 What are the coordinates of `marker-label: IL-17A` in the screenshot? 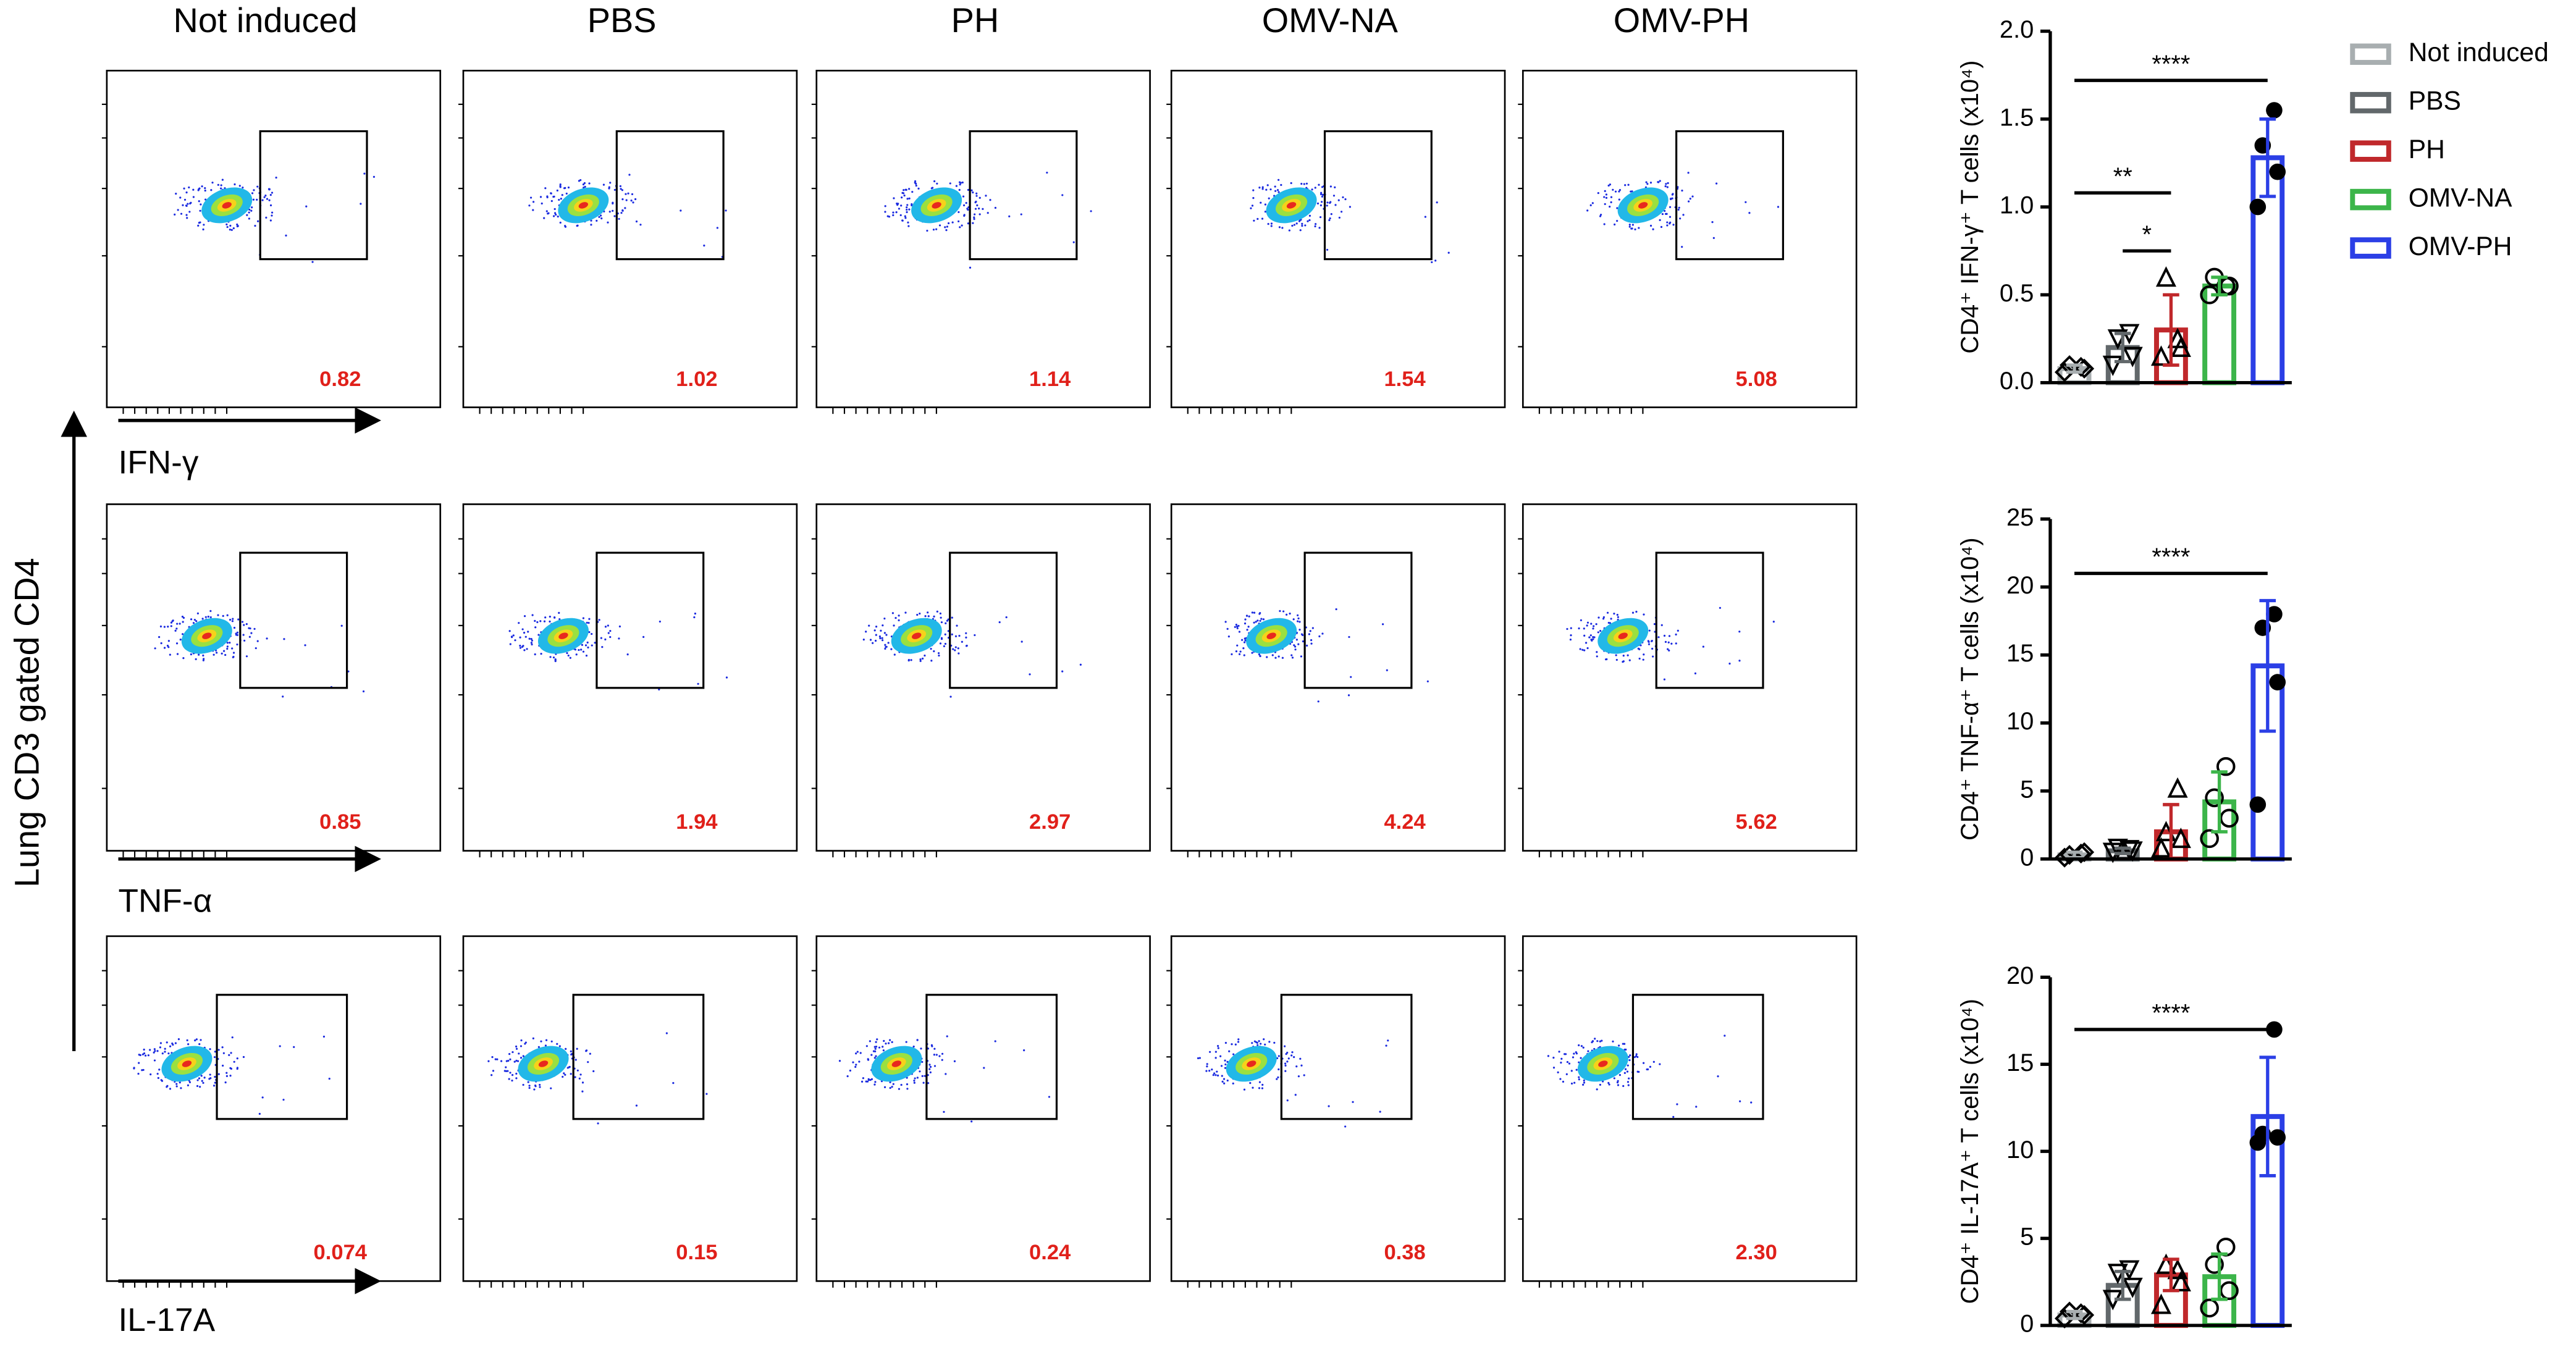 It's located at (167, 1320).